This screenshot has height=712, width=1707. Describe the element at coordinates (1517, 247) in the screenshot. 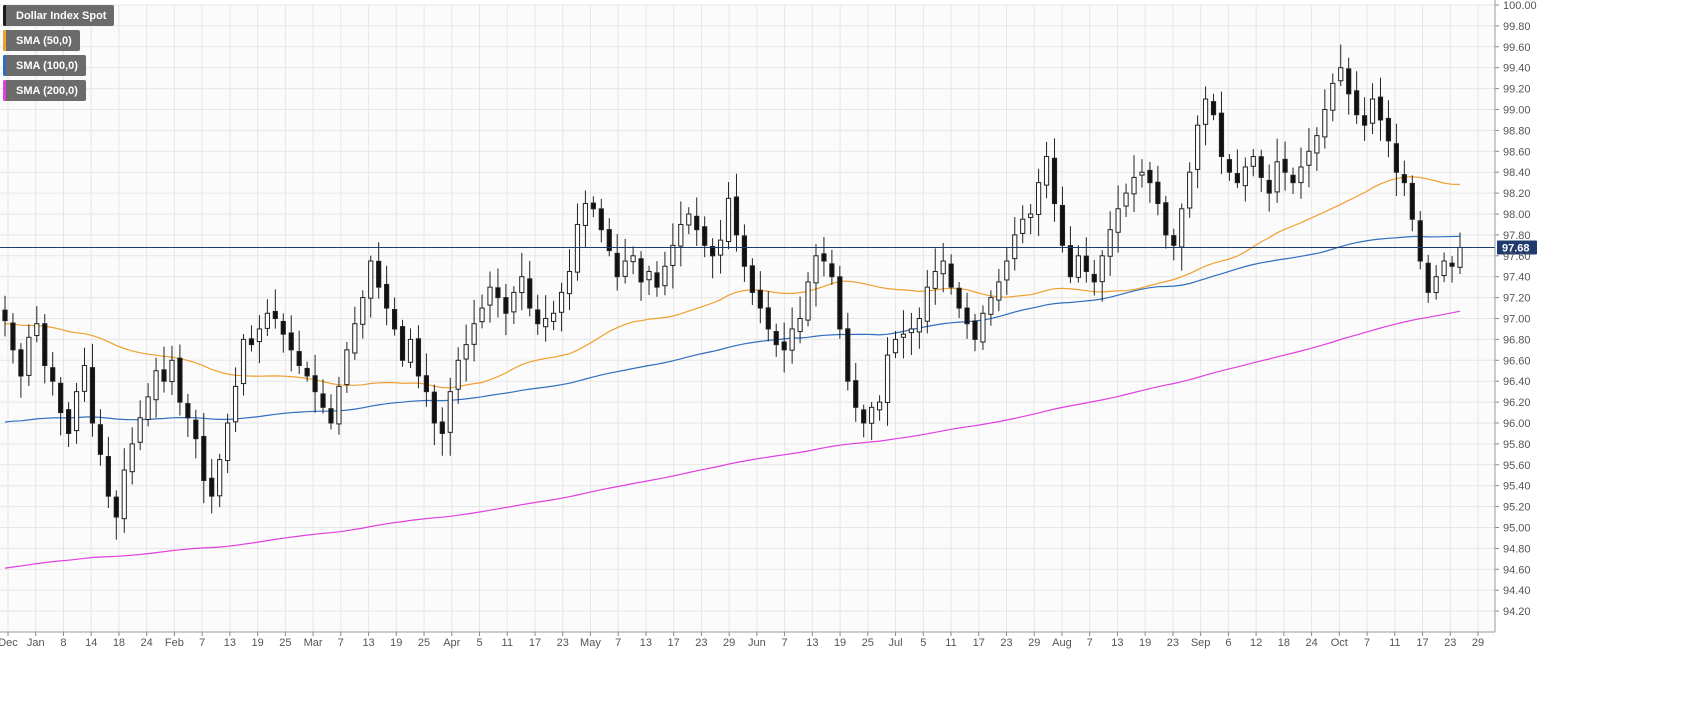

I see `last-price-badge` at that location.